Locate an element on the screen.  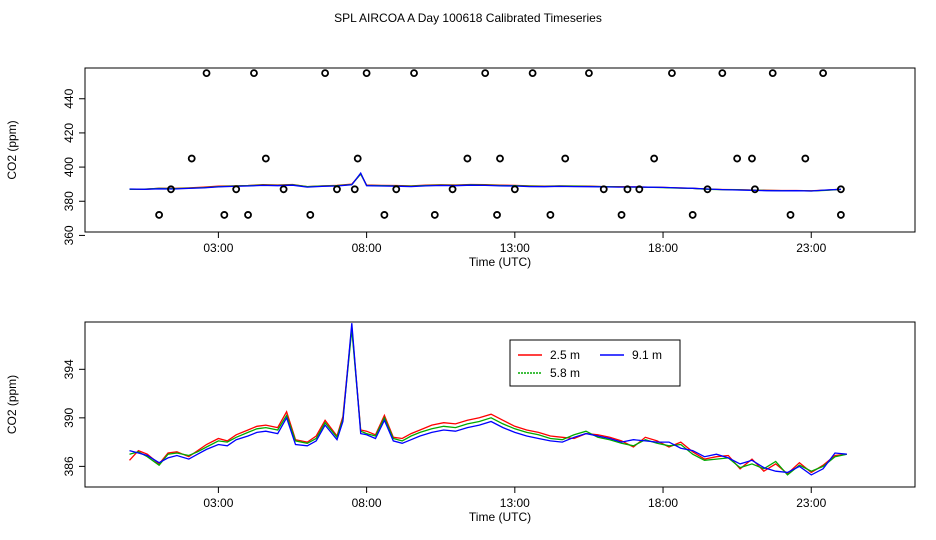
y-tick-label: 360 is located at coordinates (69, 235).